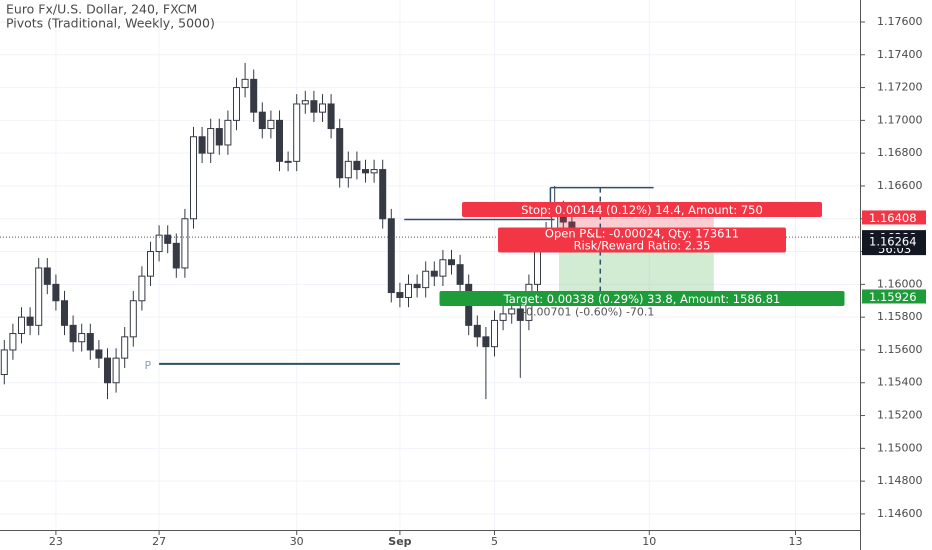 The image size is (932, 550). Describe the element at coordinates (110, 23) in the screenshot. I see `indicator-title: Pivots (Traditional, Weekly, 5000)` at that location.